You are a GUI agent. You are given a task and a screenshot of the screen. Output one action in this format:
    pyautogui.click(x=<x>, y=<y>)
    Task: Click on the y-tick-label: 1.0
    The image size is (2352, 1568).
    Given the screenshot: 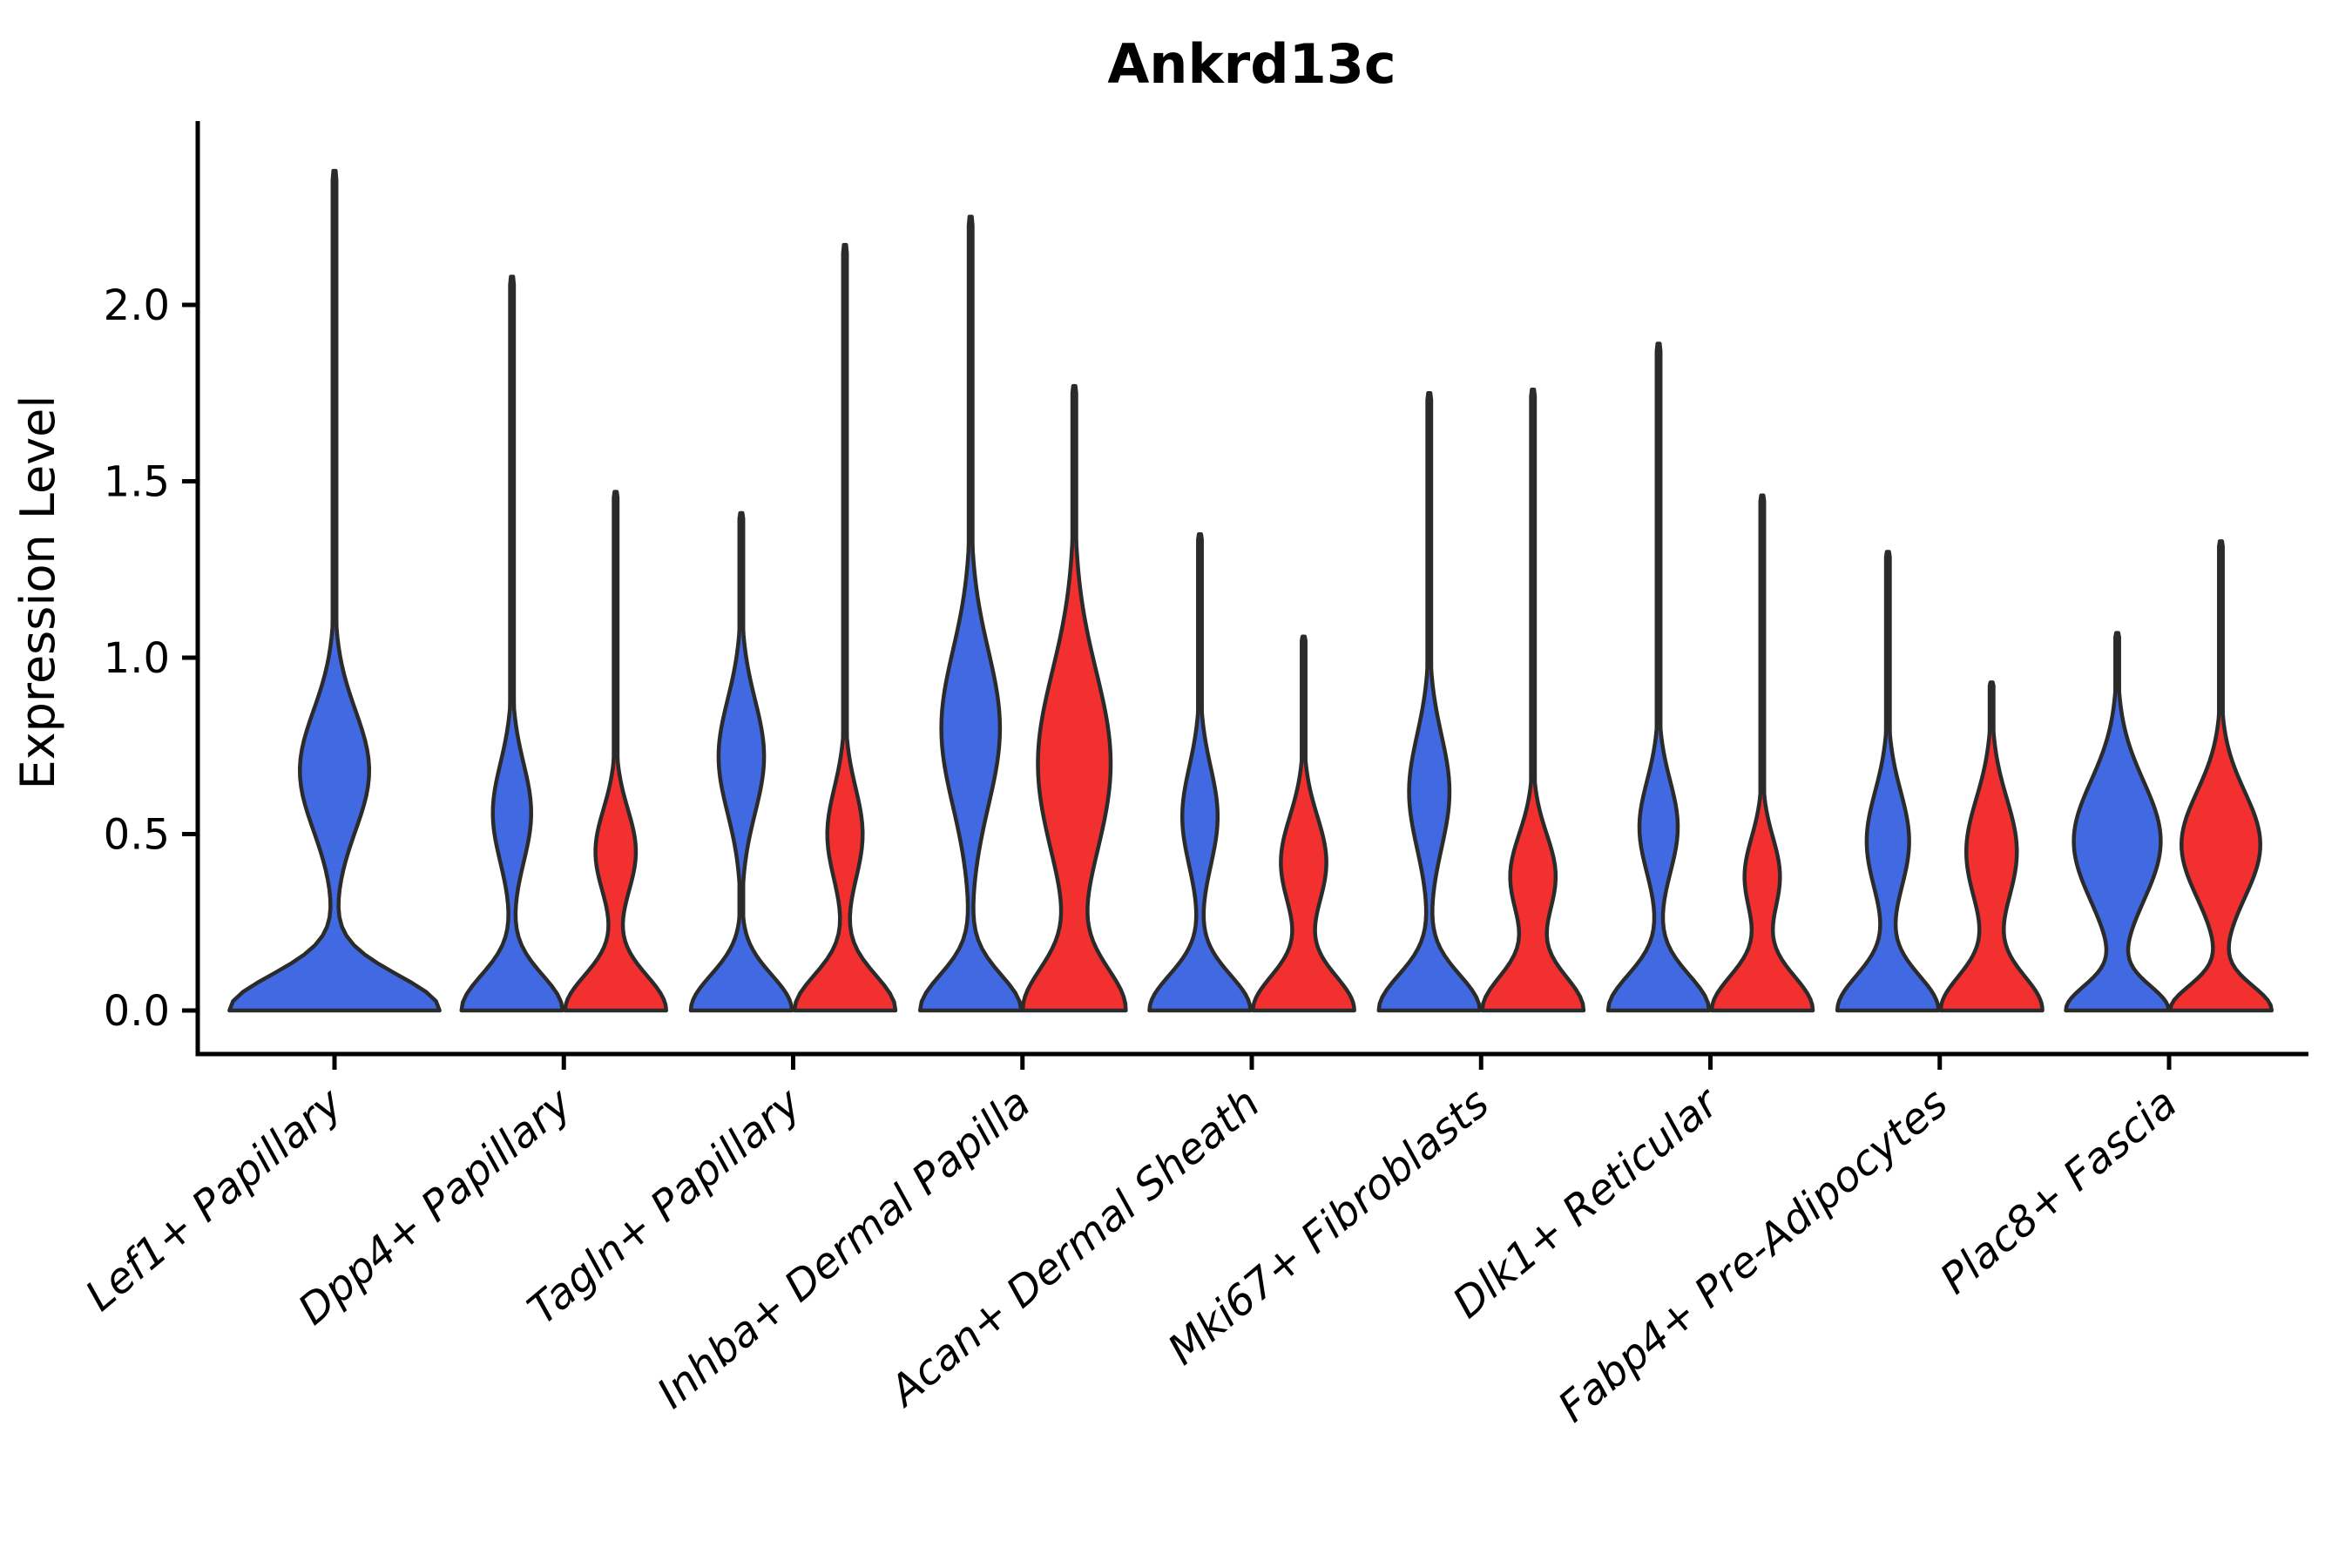 What is the action you would take?
    pyautogui.click(x=137, y=658)
    